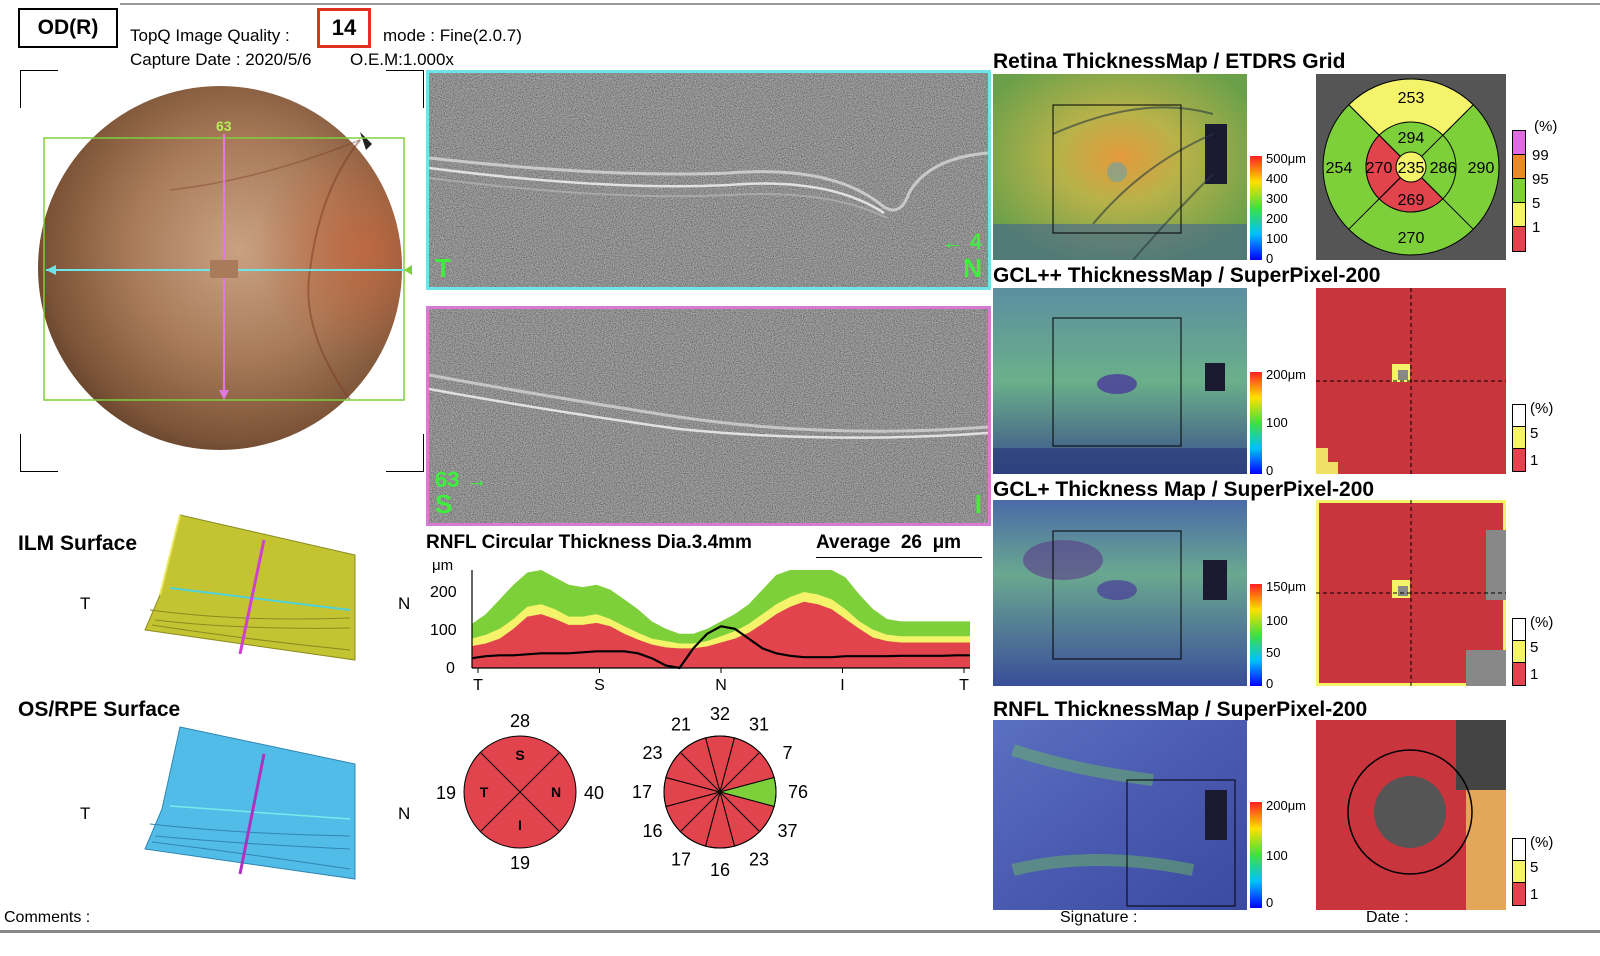 The image size is (1600, 956). What do you see at coordinates (1519, 894) in the screenshot?
I see `rnfl-legend-red` at bounding box center [1519, 894].